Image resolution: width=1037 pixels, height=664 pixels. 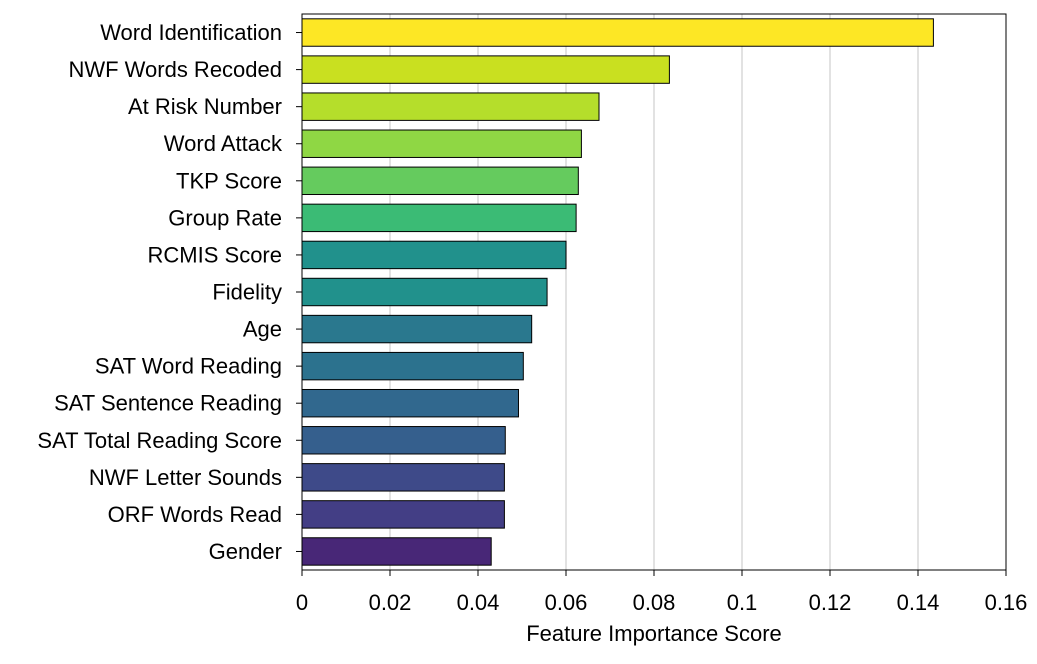 I want to click on category-label: Gender, so click(x=245, y=551).